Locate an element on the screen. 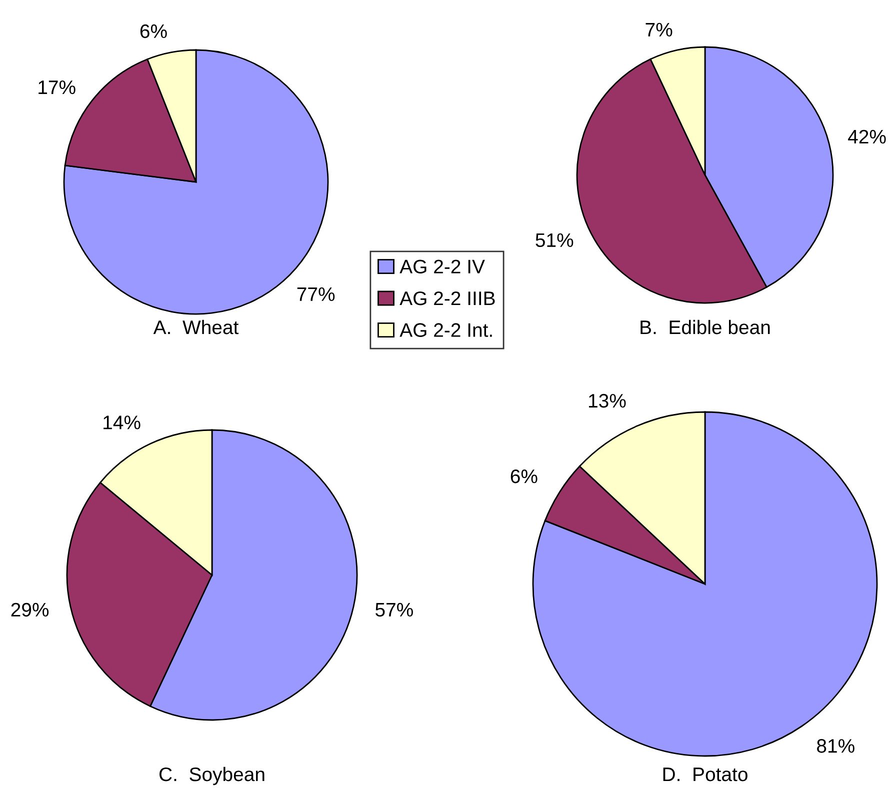  data-label: 29% is located at coordinates (30, 609).